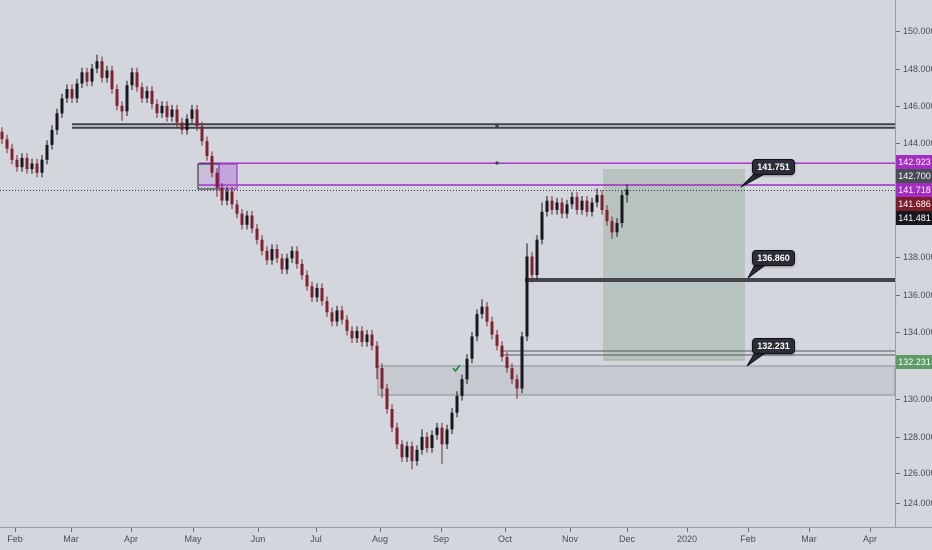  I want to click on axis-price-label-132.231: 132.231, so click(914, 362).